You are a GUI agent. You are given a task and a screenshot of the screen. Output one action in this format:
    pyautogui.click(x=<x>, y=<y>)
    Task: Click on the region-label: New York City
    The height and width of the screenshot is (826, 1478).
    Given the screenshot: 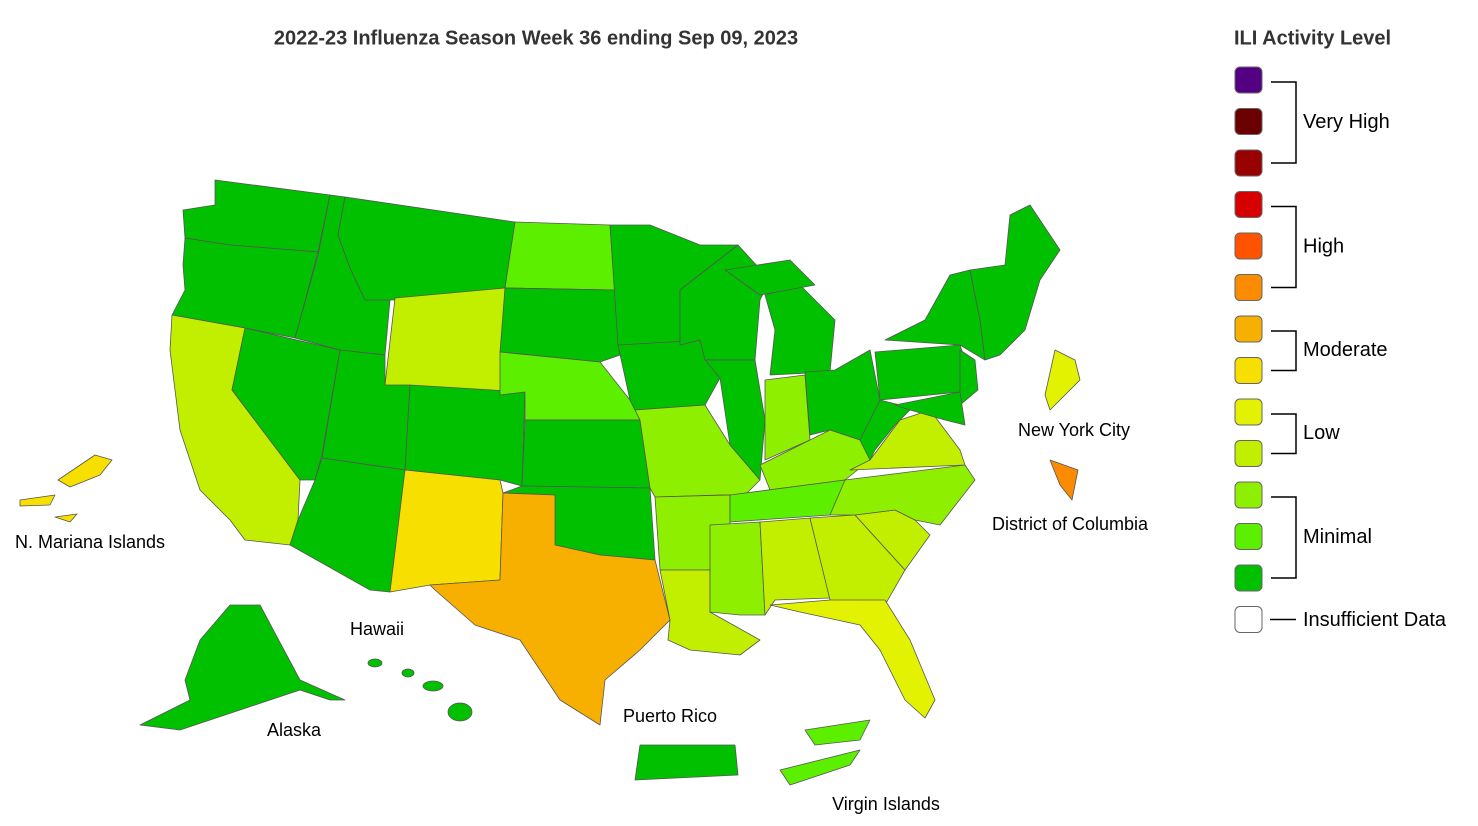 What is the action you would take?
    pyautogui.click(x=1074, y=430)
    